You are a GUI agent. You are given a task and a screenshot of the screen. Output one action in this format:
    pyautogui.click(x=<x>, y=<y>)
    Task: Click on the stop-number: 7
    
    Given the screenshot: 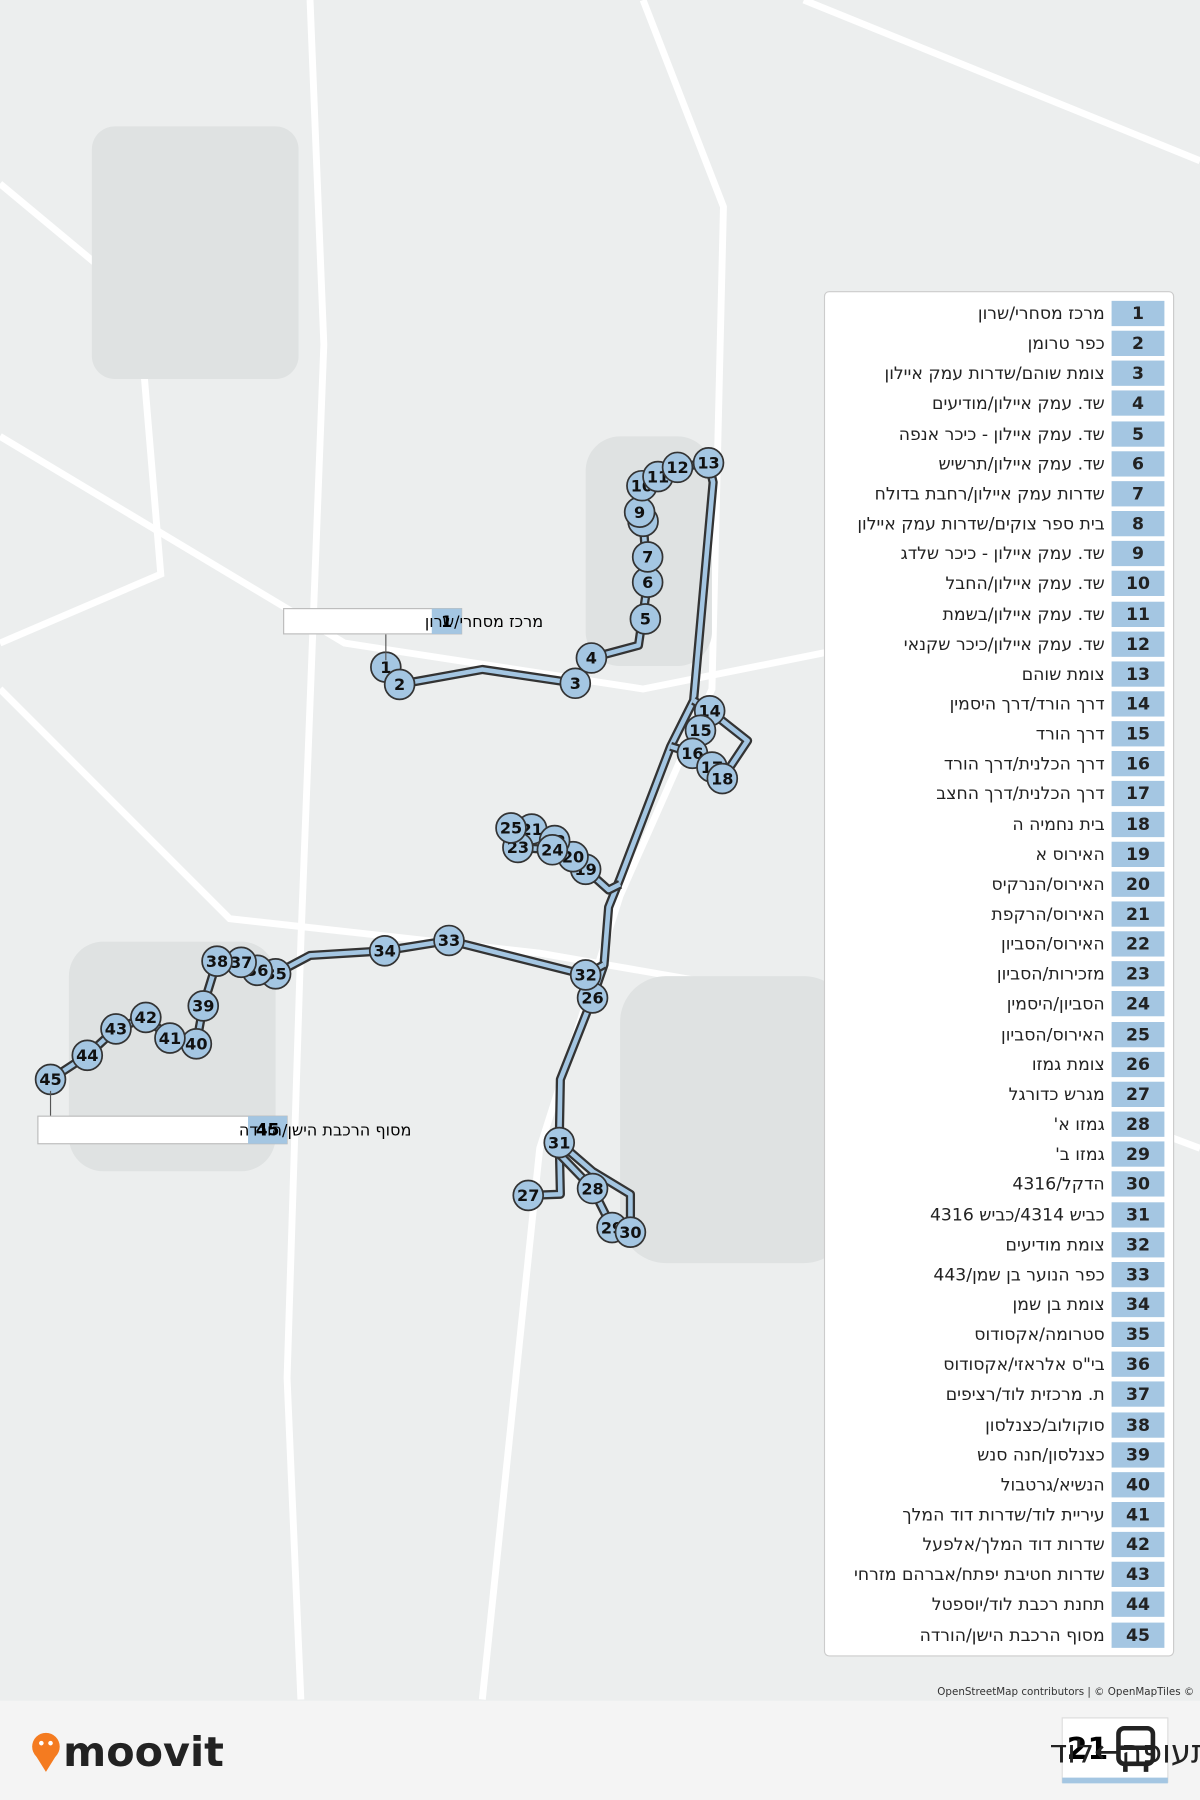 What is the action you would take?
    pyautogui.click(x=647, y=557)
    